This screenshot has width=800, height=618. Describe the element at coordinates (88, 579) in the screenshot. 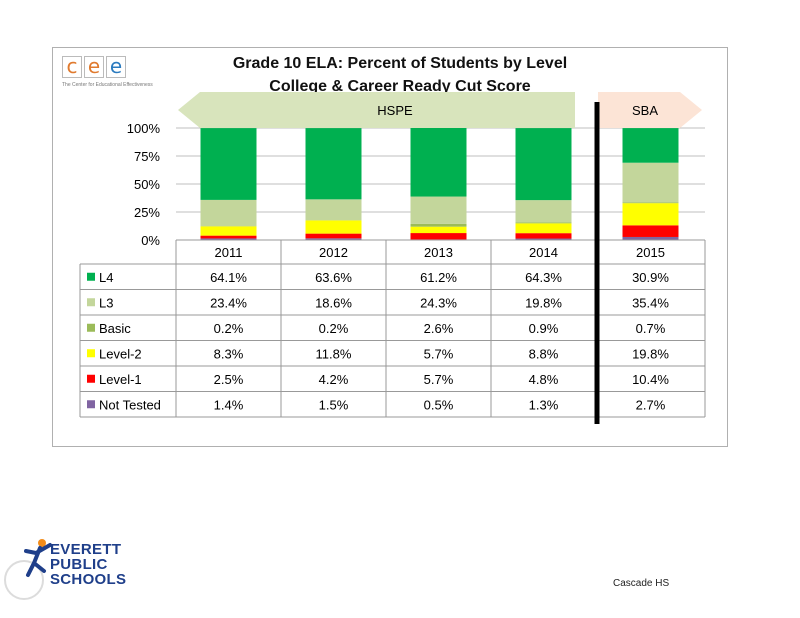

I see `district-line-3: SCHOOLS` at that location.